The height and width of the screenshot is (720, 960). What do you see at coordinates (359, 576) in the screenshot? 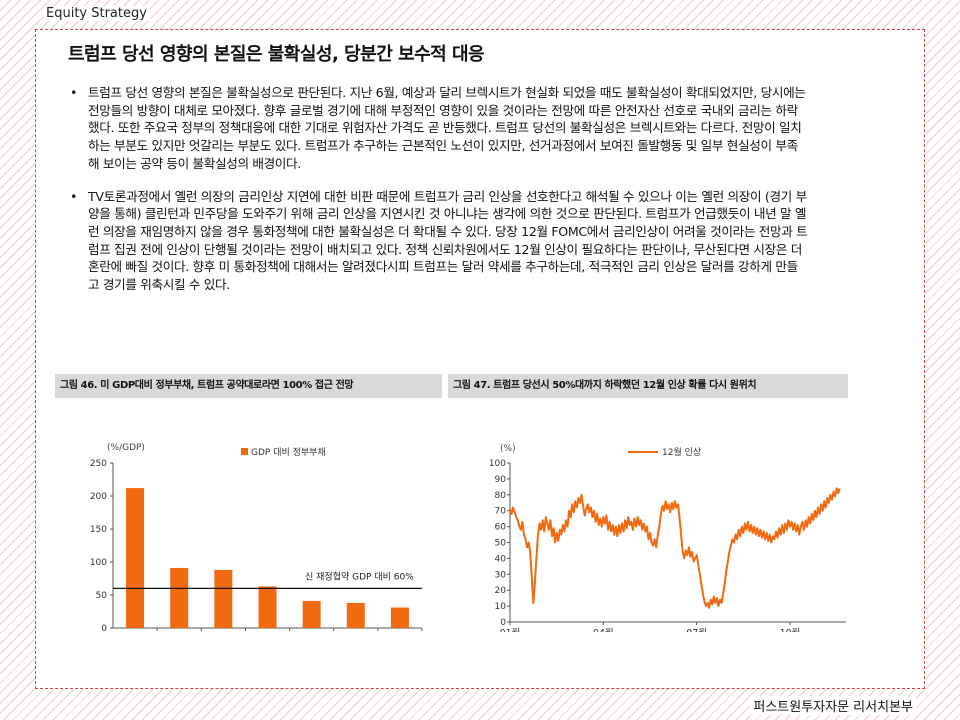
I see `reference-line-label: 신 재정협약 GDP 대비 60%` at bounding box center [359, 576].